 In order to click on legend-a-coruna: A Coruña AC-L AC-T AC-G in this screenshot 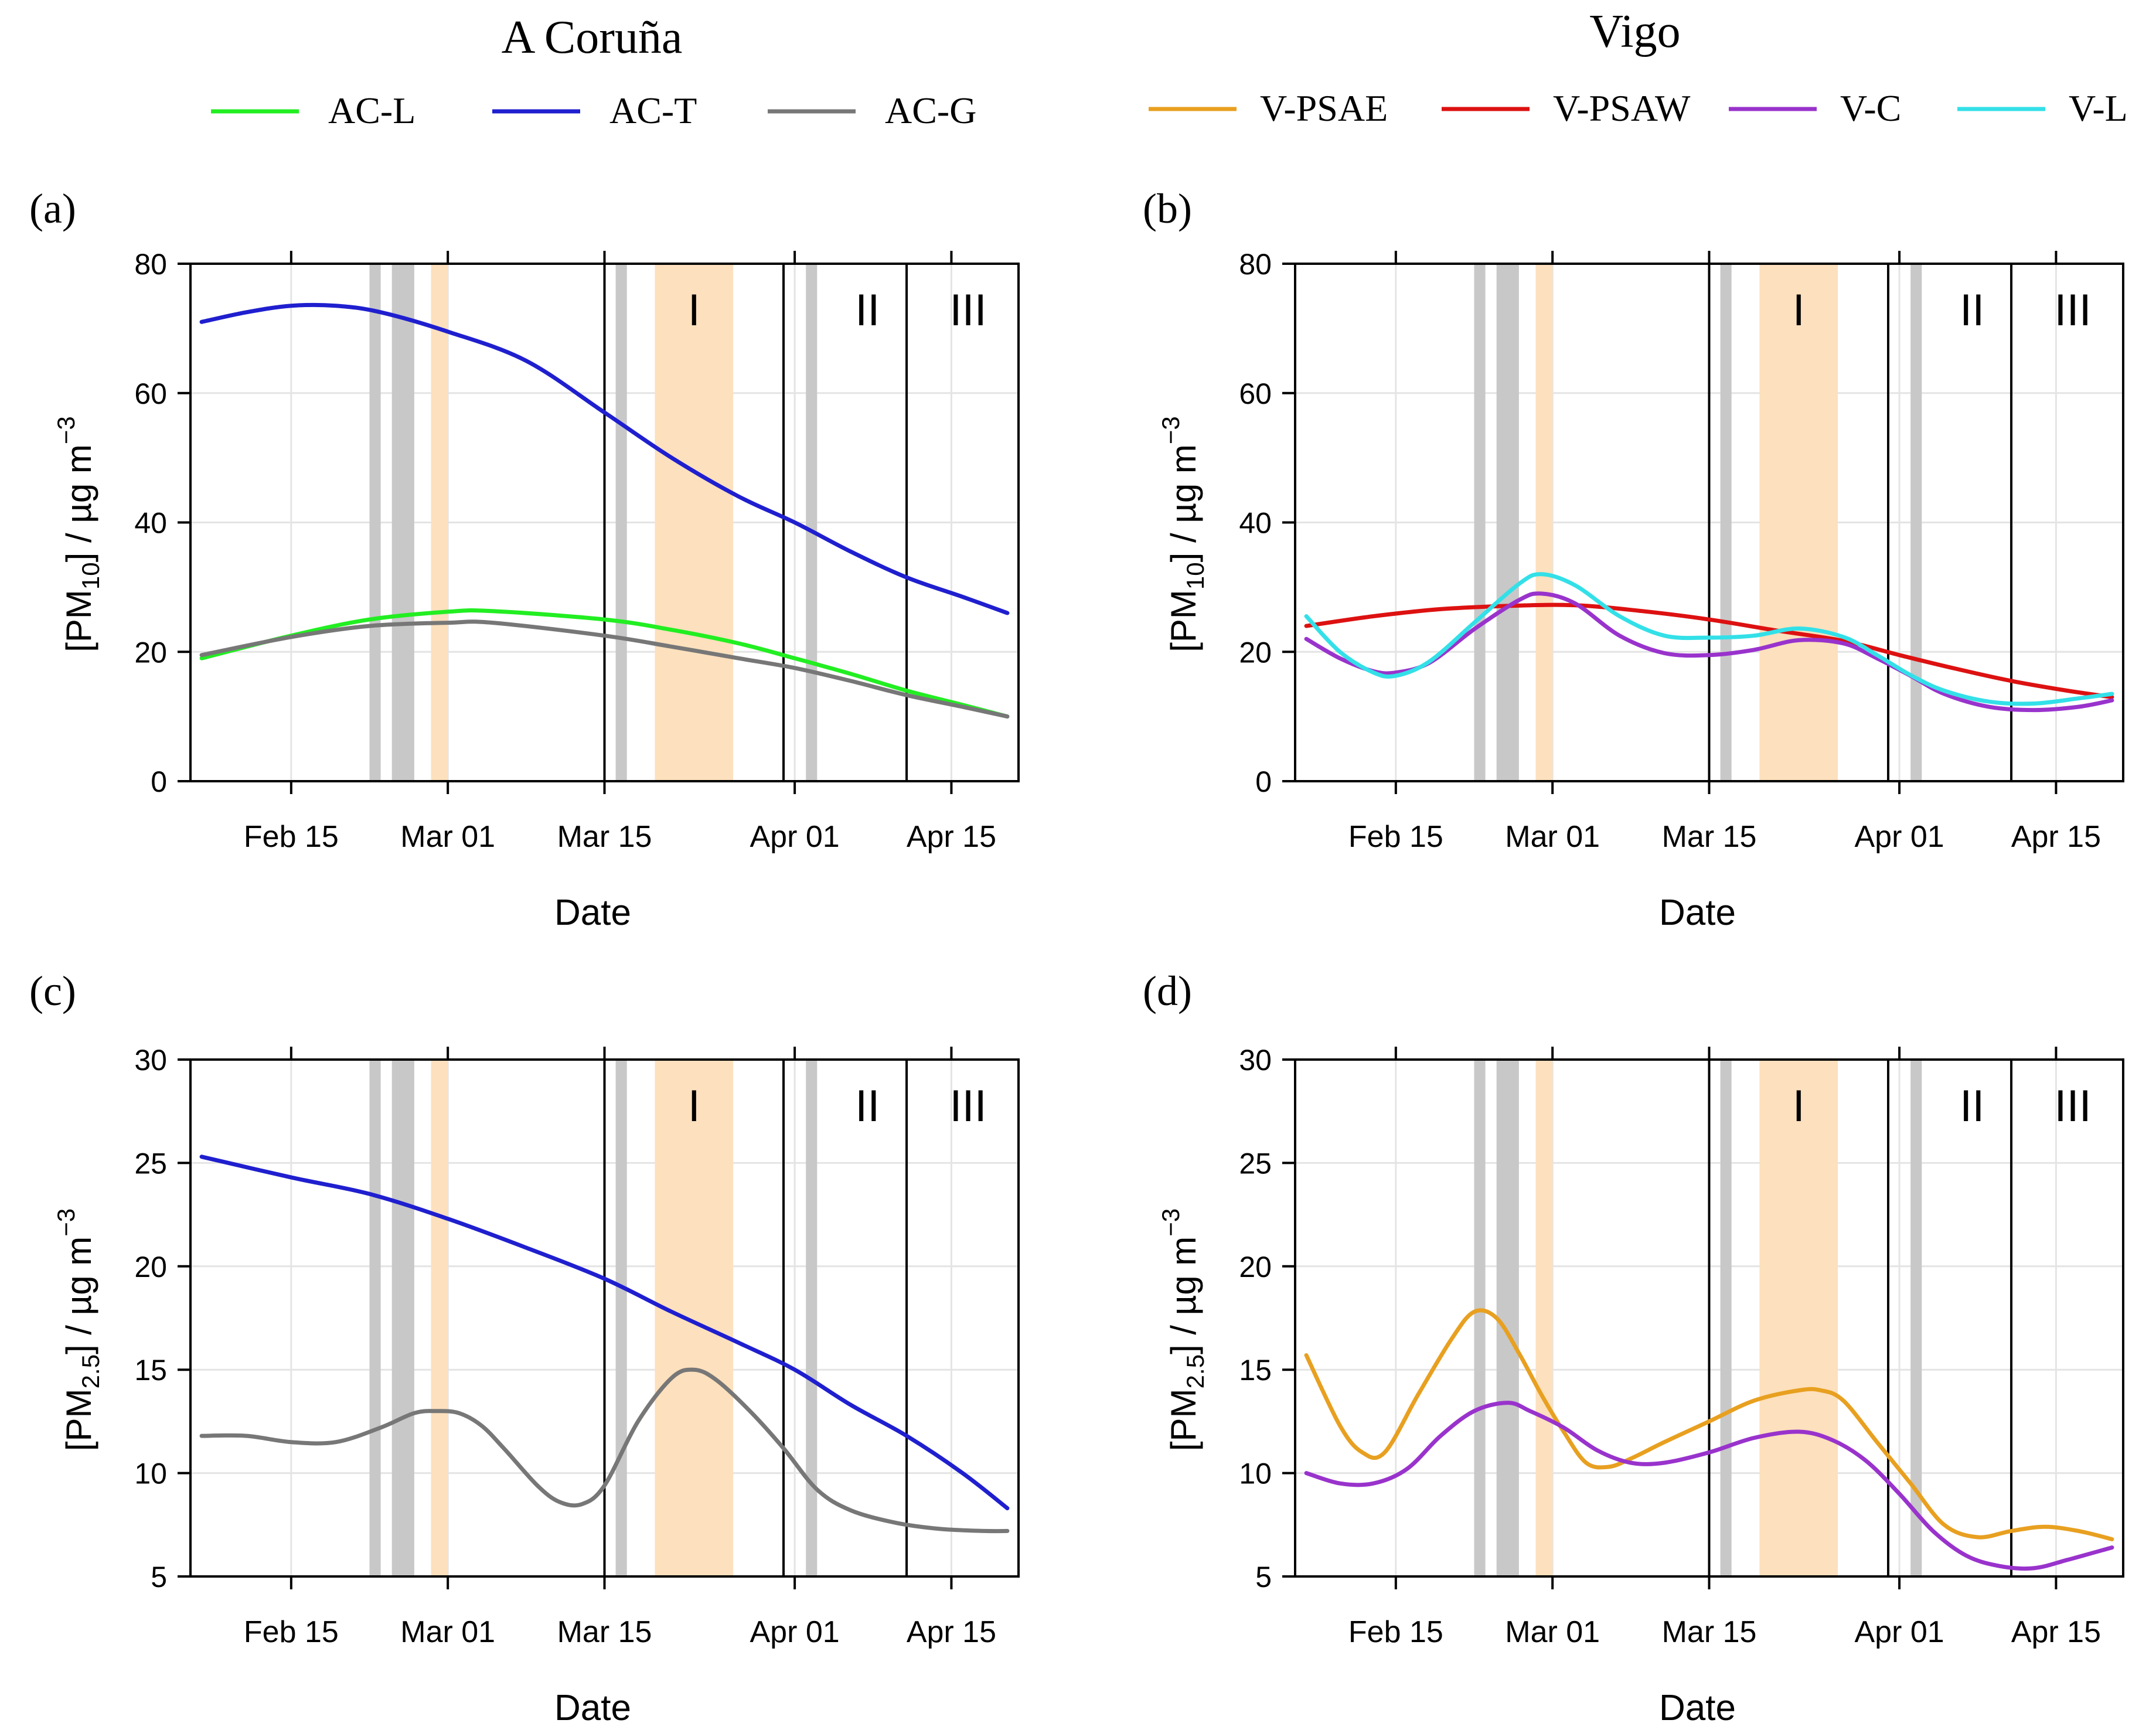, I will do `click(593, 72)`.